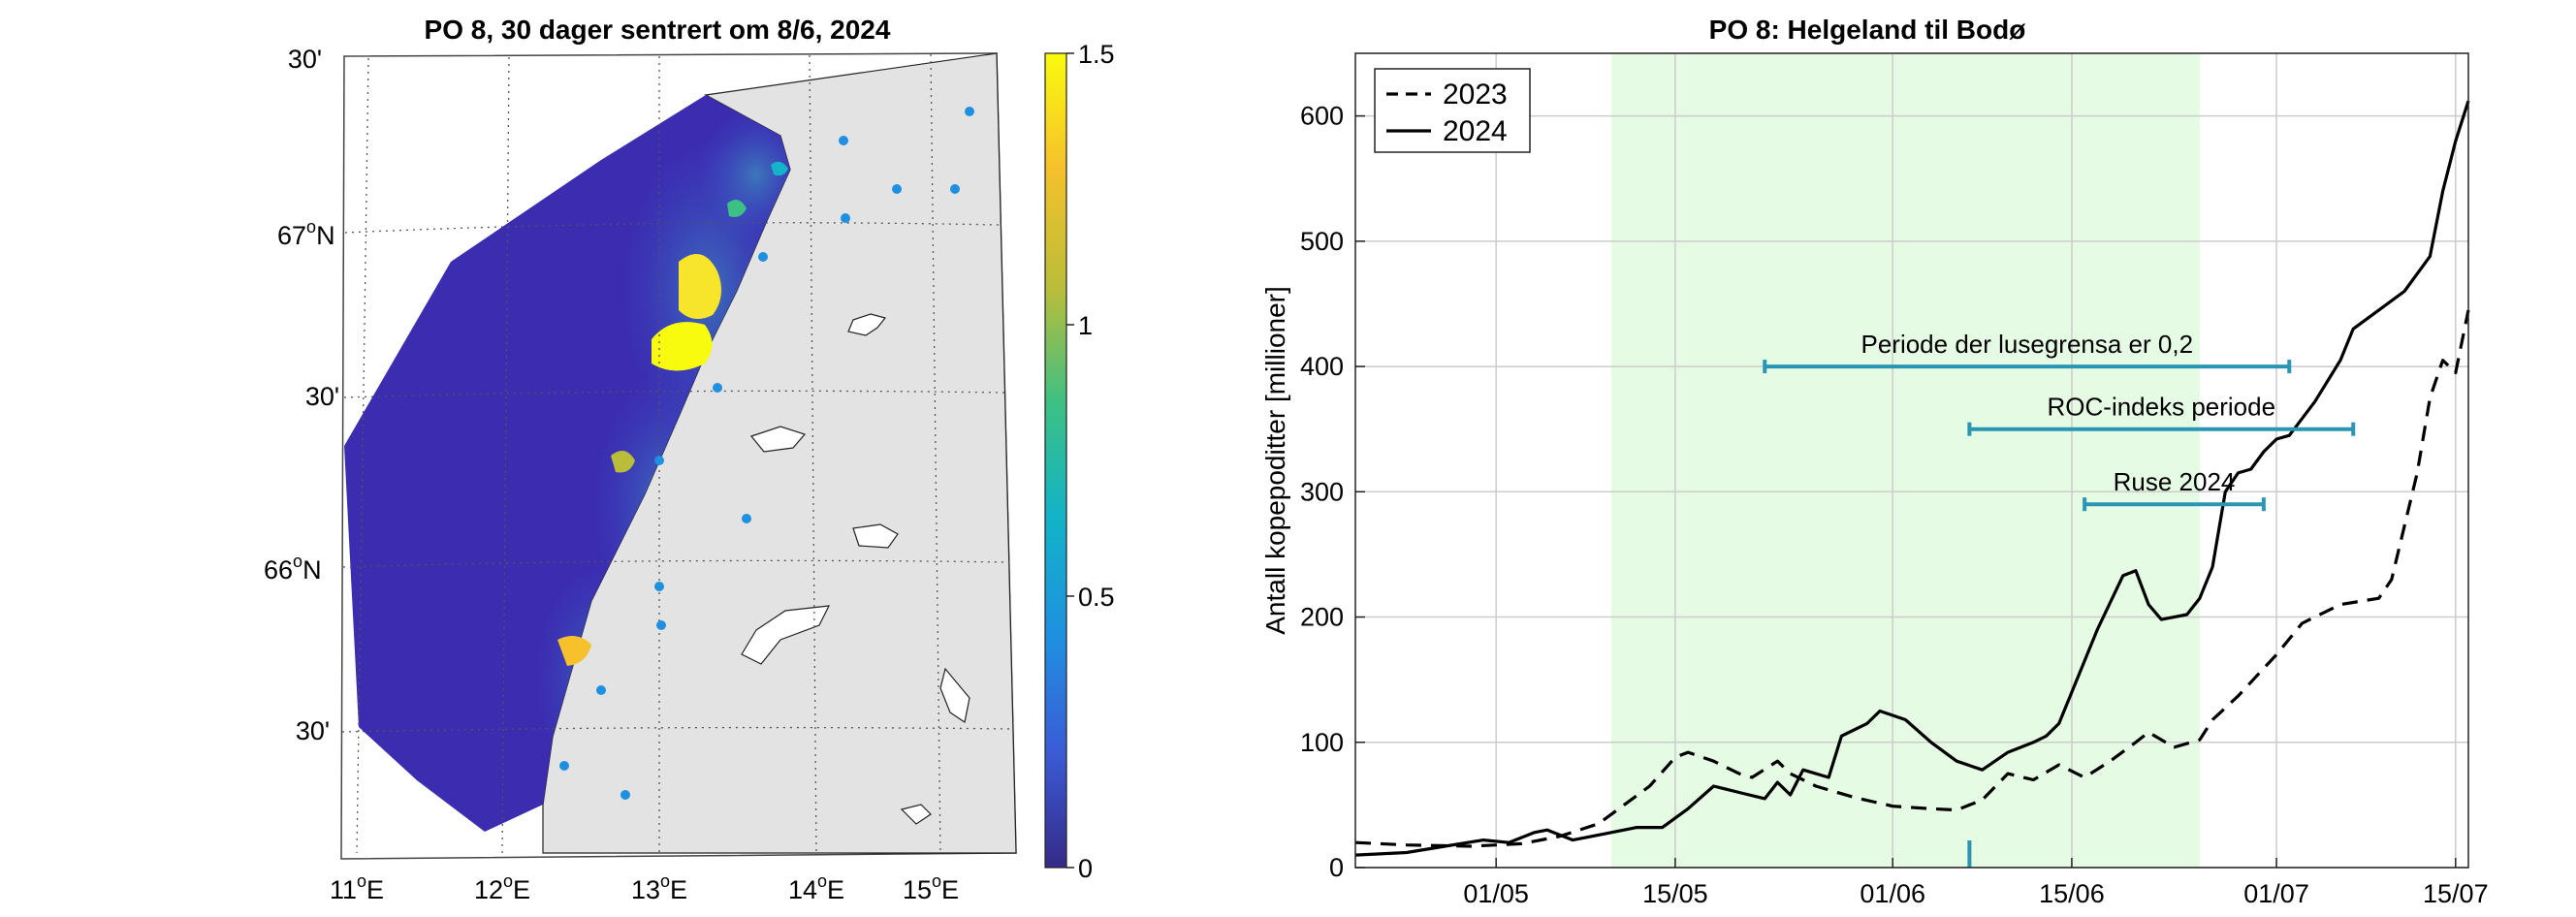 The width and height of the screenshot is (2576, 917). Describe the element at coordinates (1322, 366) in the screenshot. I see `y-tick-label: 400` at that location.